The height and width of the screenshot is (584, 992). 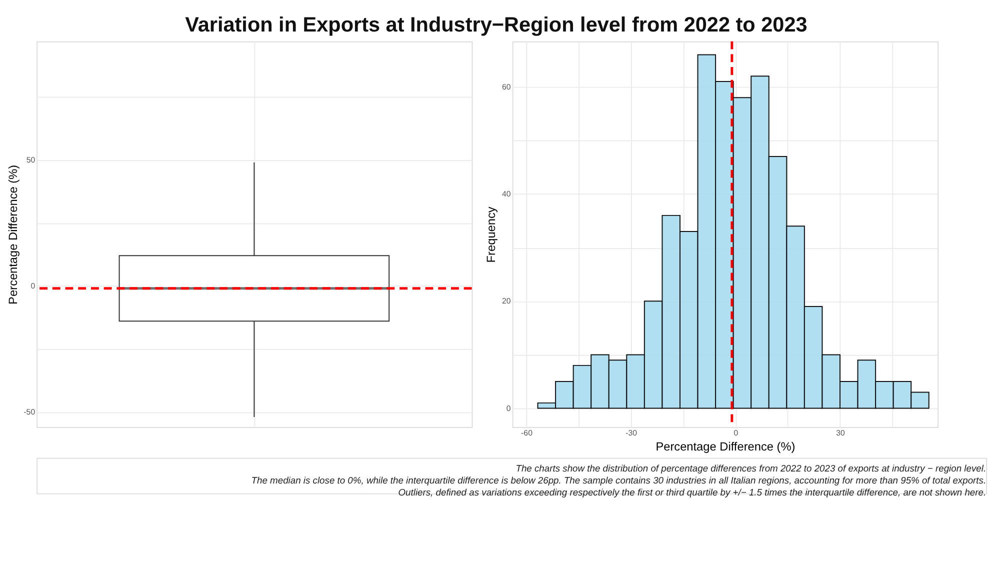 I want to click on y-tick-label: 40, so click(x=507, y=193).